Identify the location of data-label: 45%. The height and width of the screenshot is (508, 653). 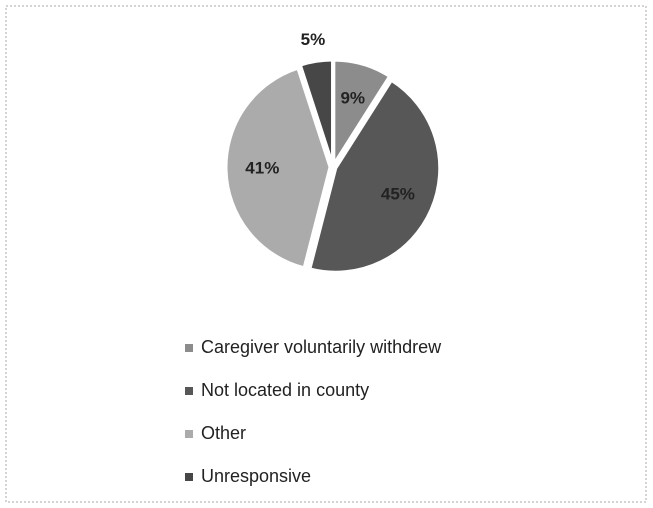
(398, 194).